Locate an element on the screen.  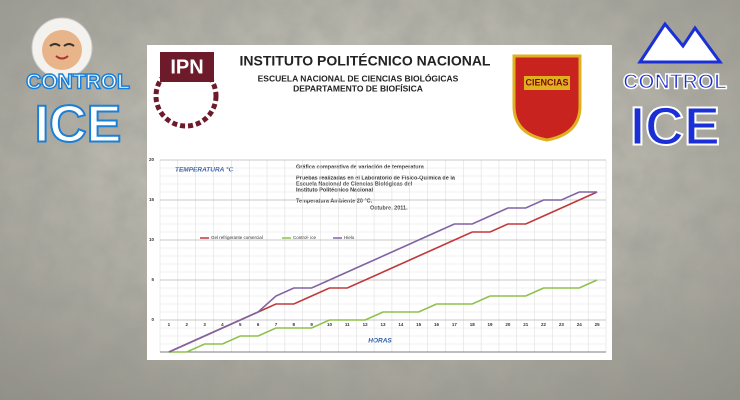
x-tick-label: 14 is located at coordinates (401, 324).